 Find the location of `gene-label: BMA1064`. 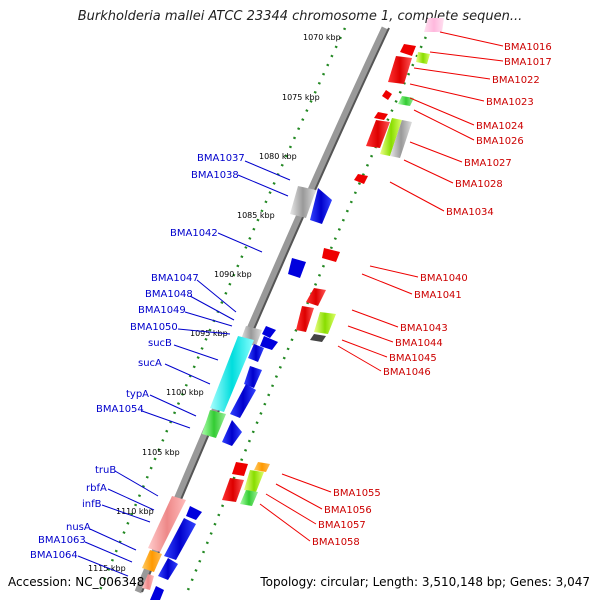

gene-label: BMA1064 is located at coordinates (54, 555).